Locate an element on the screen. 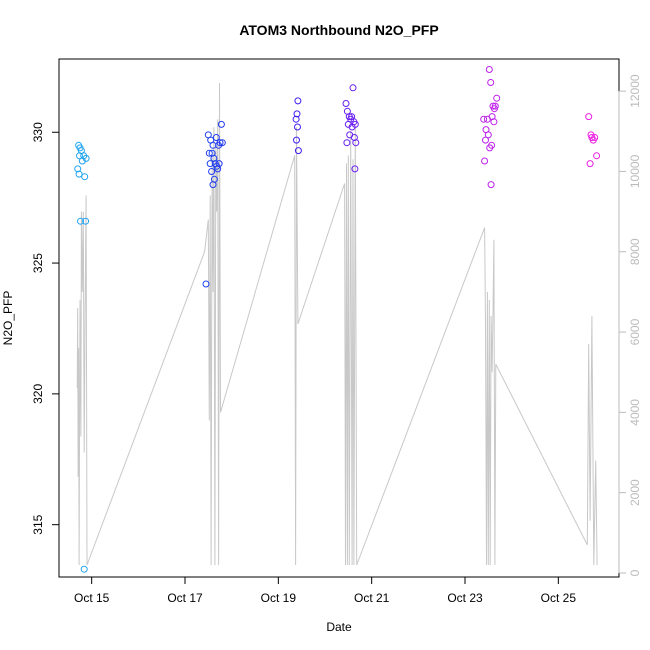  y-tick-label: 320 is located at coordinates (38, 394).